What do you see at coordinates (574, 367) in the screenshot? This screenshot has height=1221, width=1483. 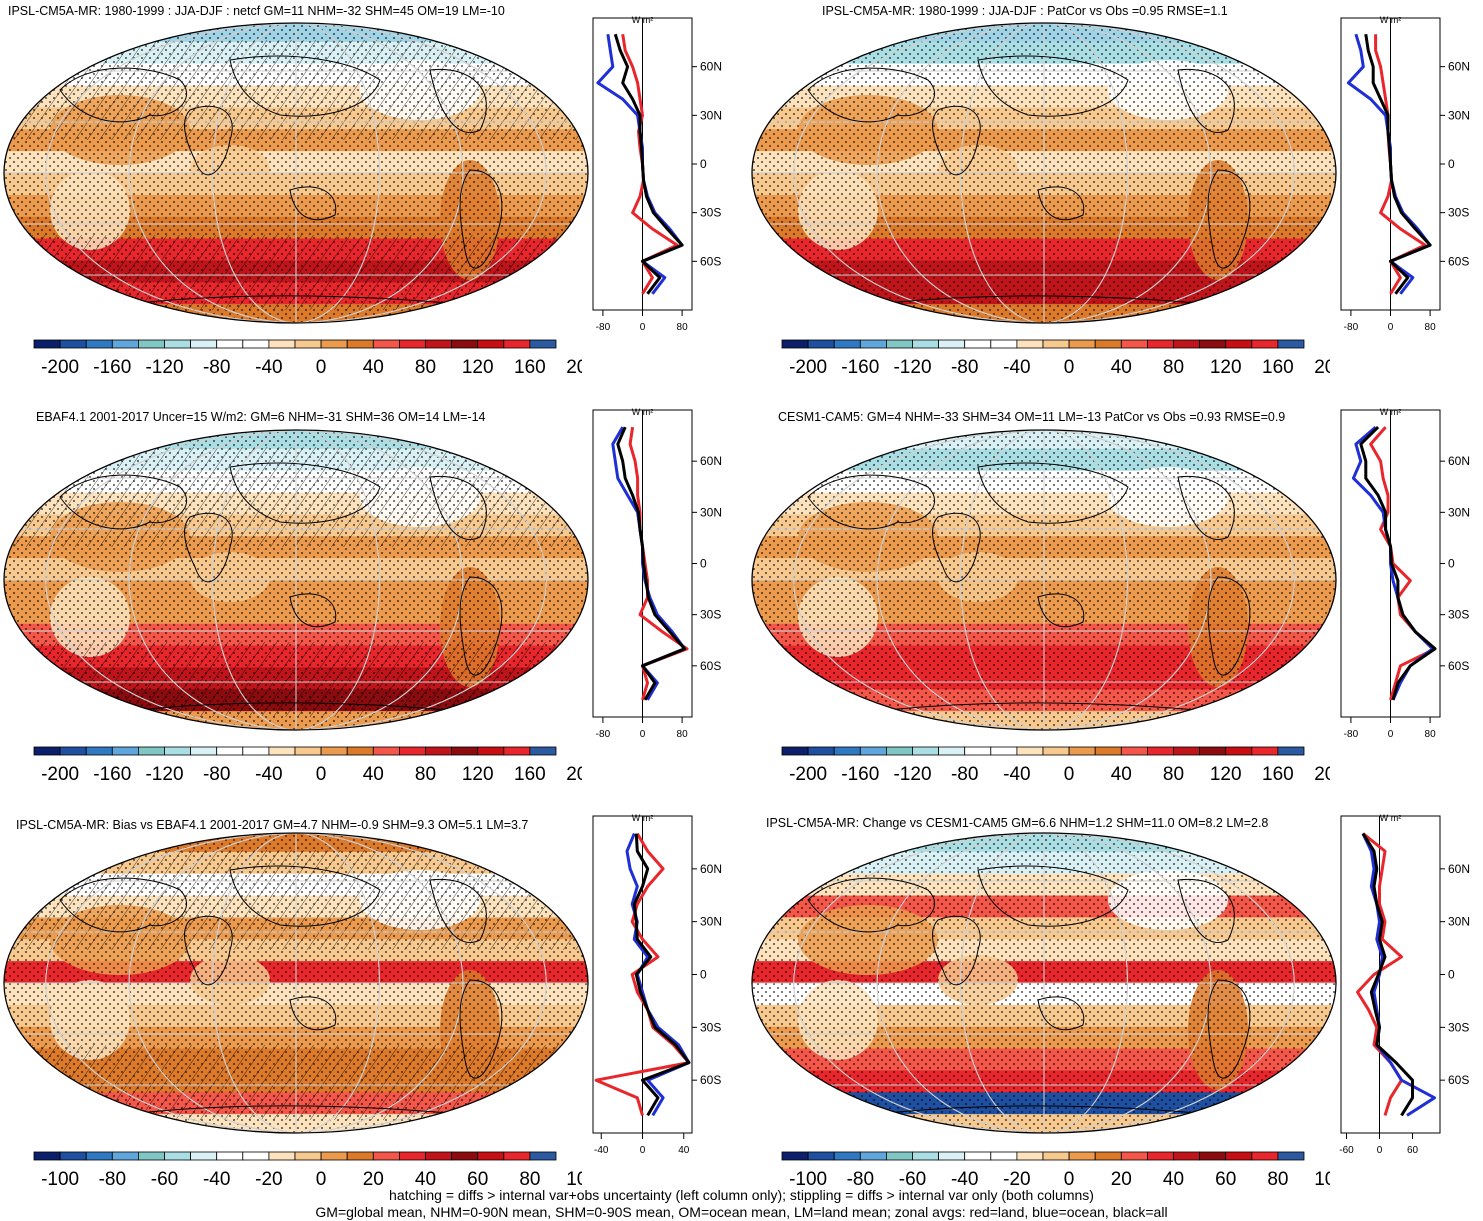 I see `colorbar-tick-label: 200` at bounding box center [574, 367].